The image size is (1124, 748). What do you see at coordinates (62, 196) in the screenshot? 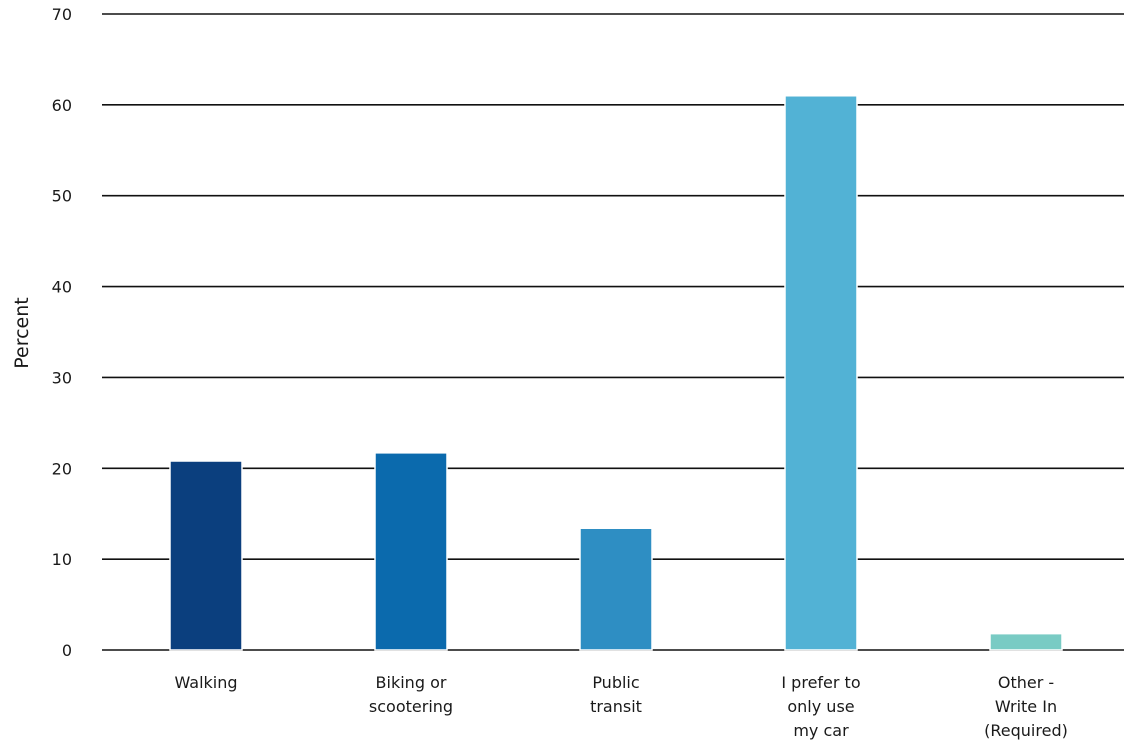
I see `y-tick-label: 50` at bounding box center [62, 196].